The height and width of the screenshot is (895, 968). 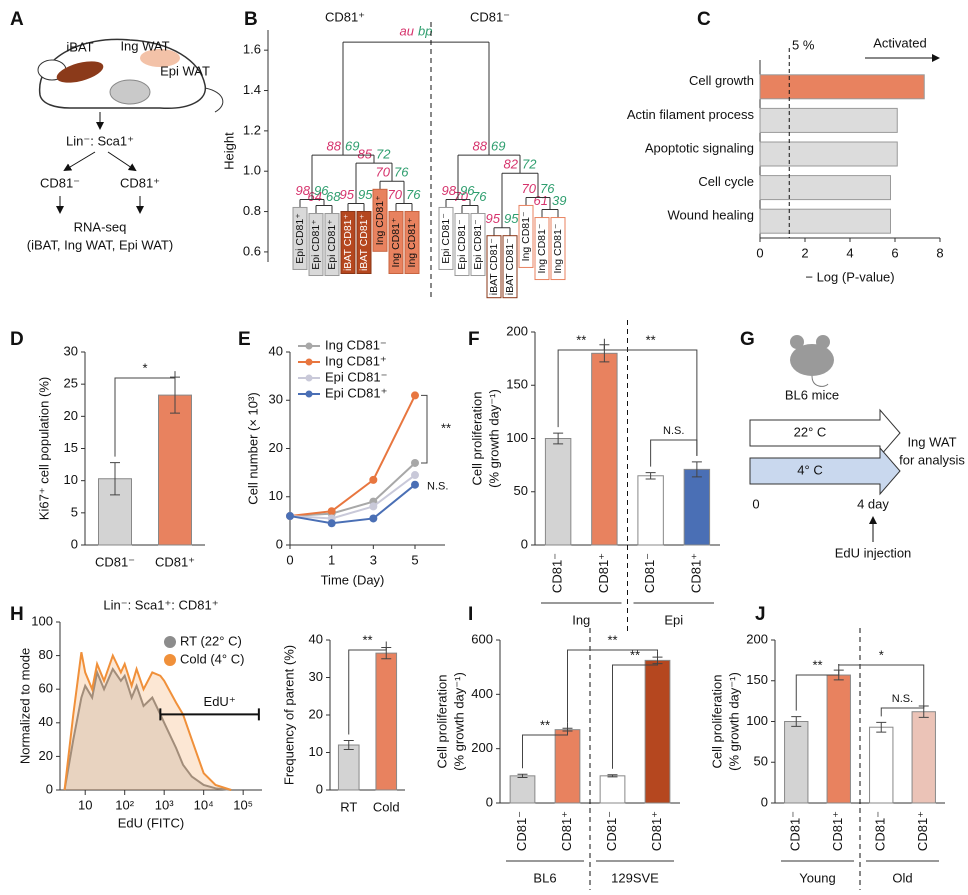 I want to click on y-tick-label: 15, so click(x=71, y=447).